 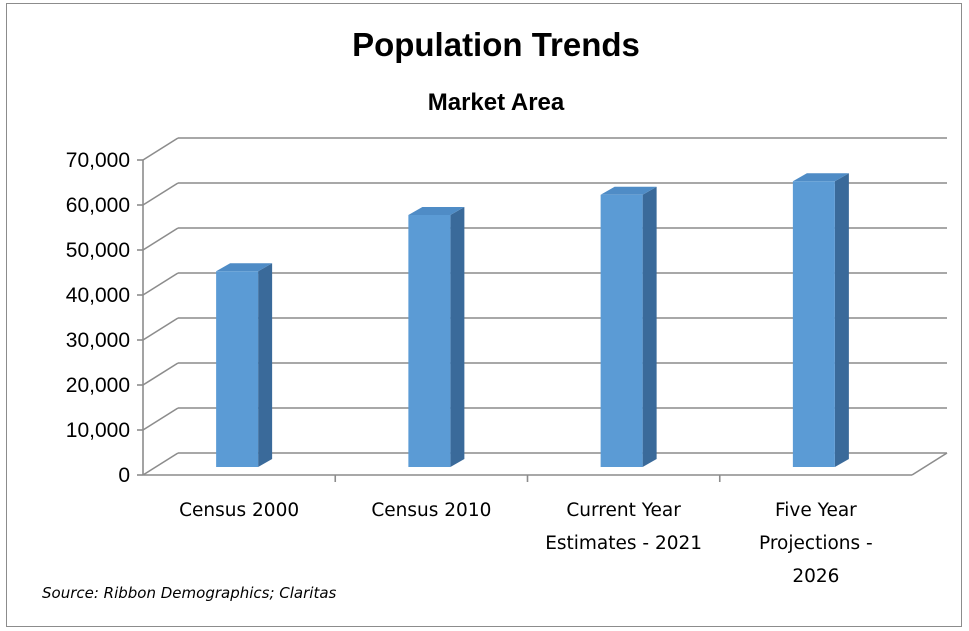 I want to click on x-tick-label: 2026, so click(x=815, y=576).